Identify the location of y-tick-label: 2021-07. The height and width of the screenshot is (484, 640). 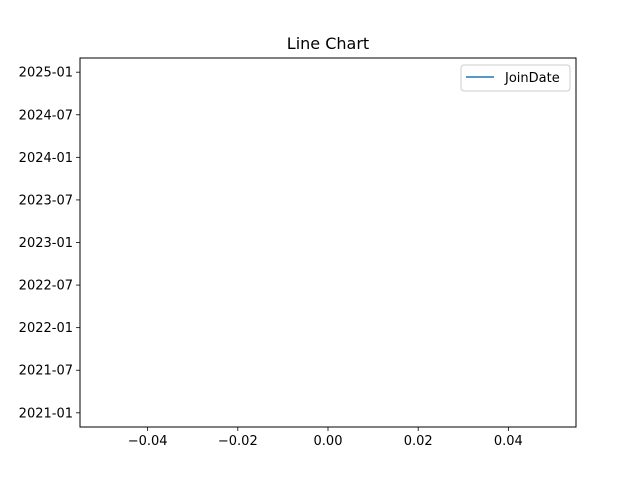
(46, 371).